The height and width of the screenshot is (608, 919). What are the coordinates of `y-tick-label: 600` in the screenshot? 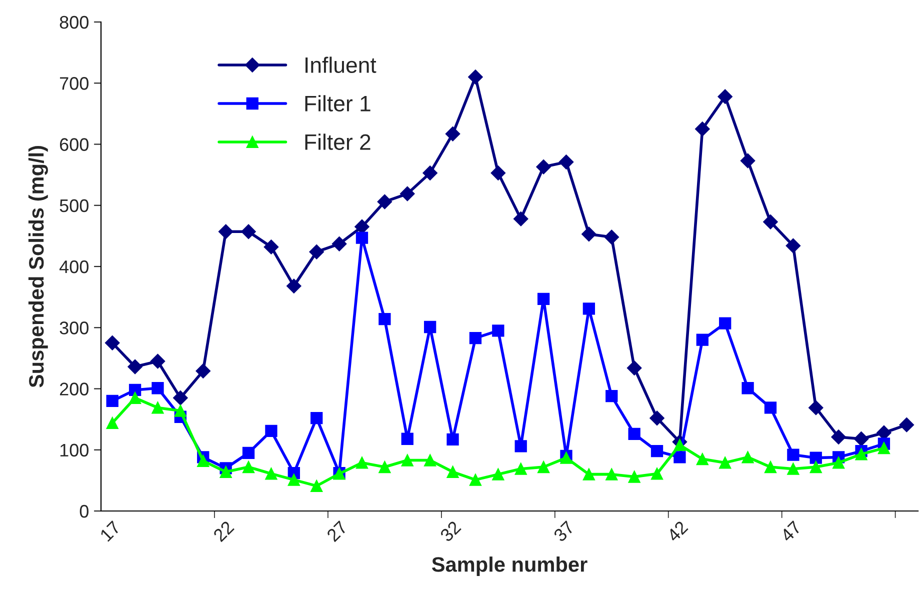 It's located at (74, 144).